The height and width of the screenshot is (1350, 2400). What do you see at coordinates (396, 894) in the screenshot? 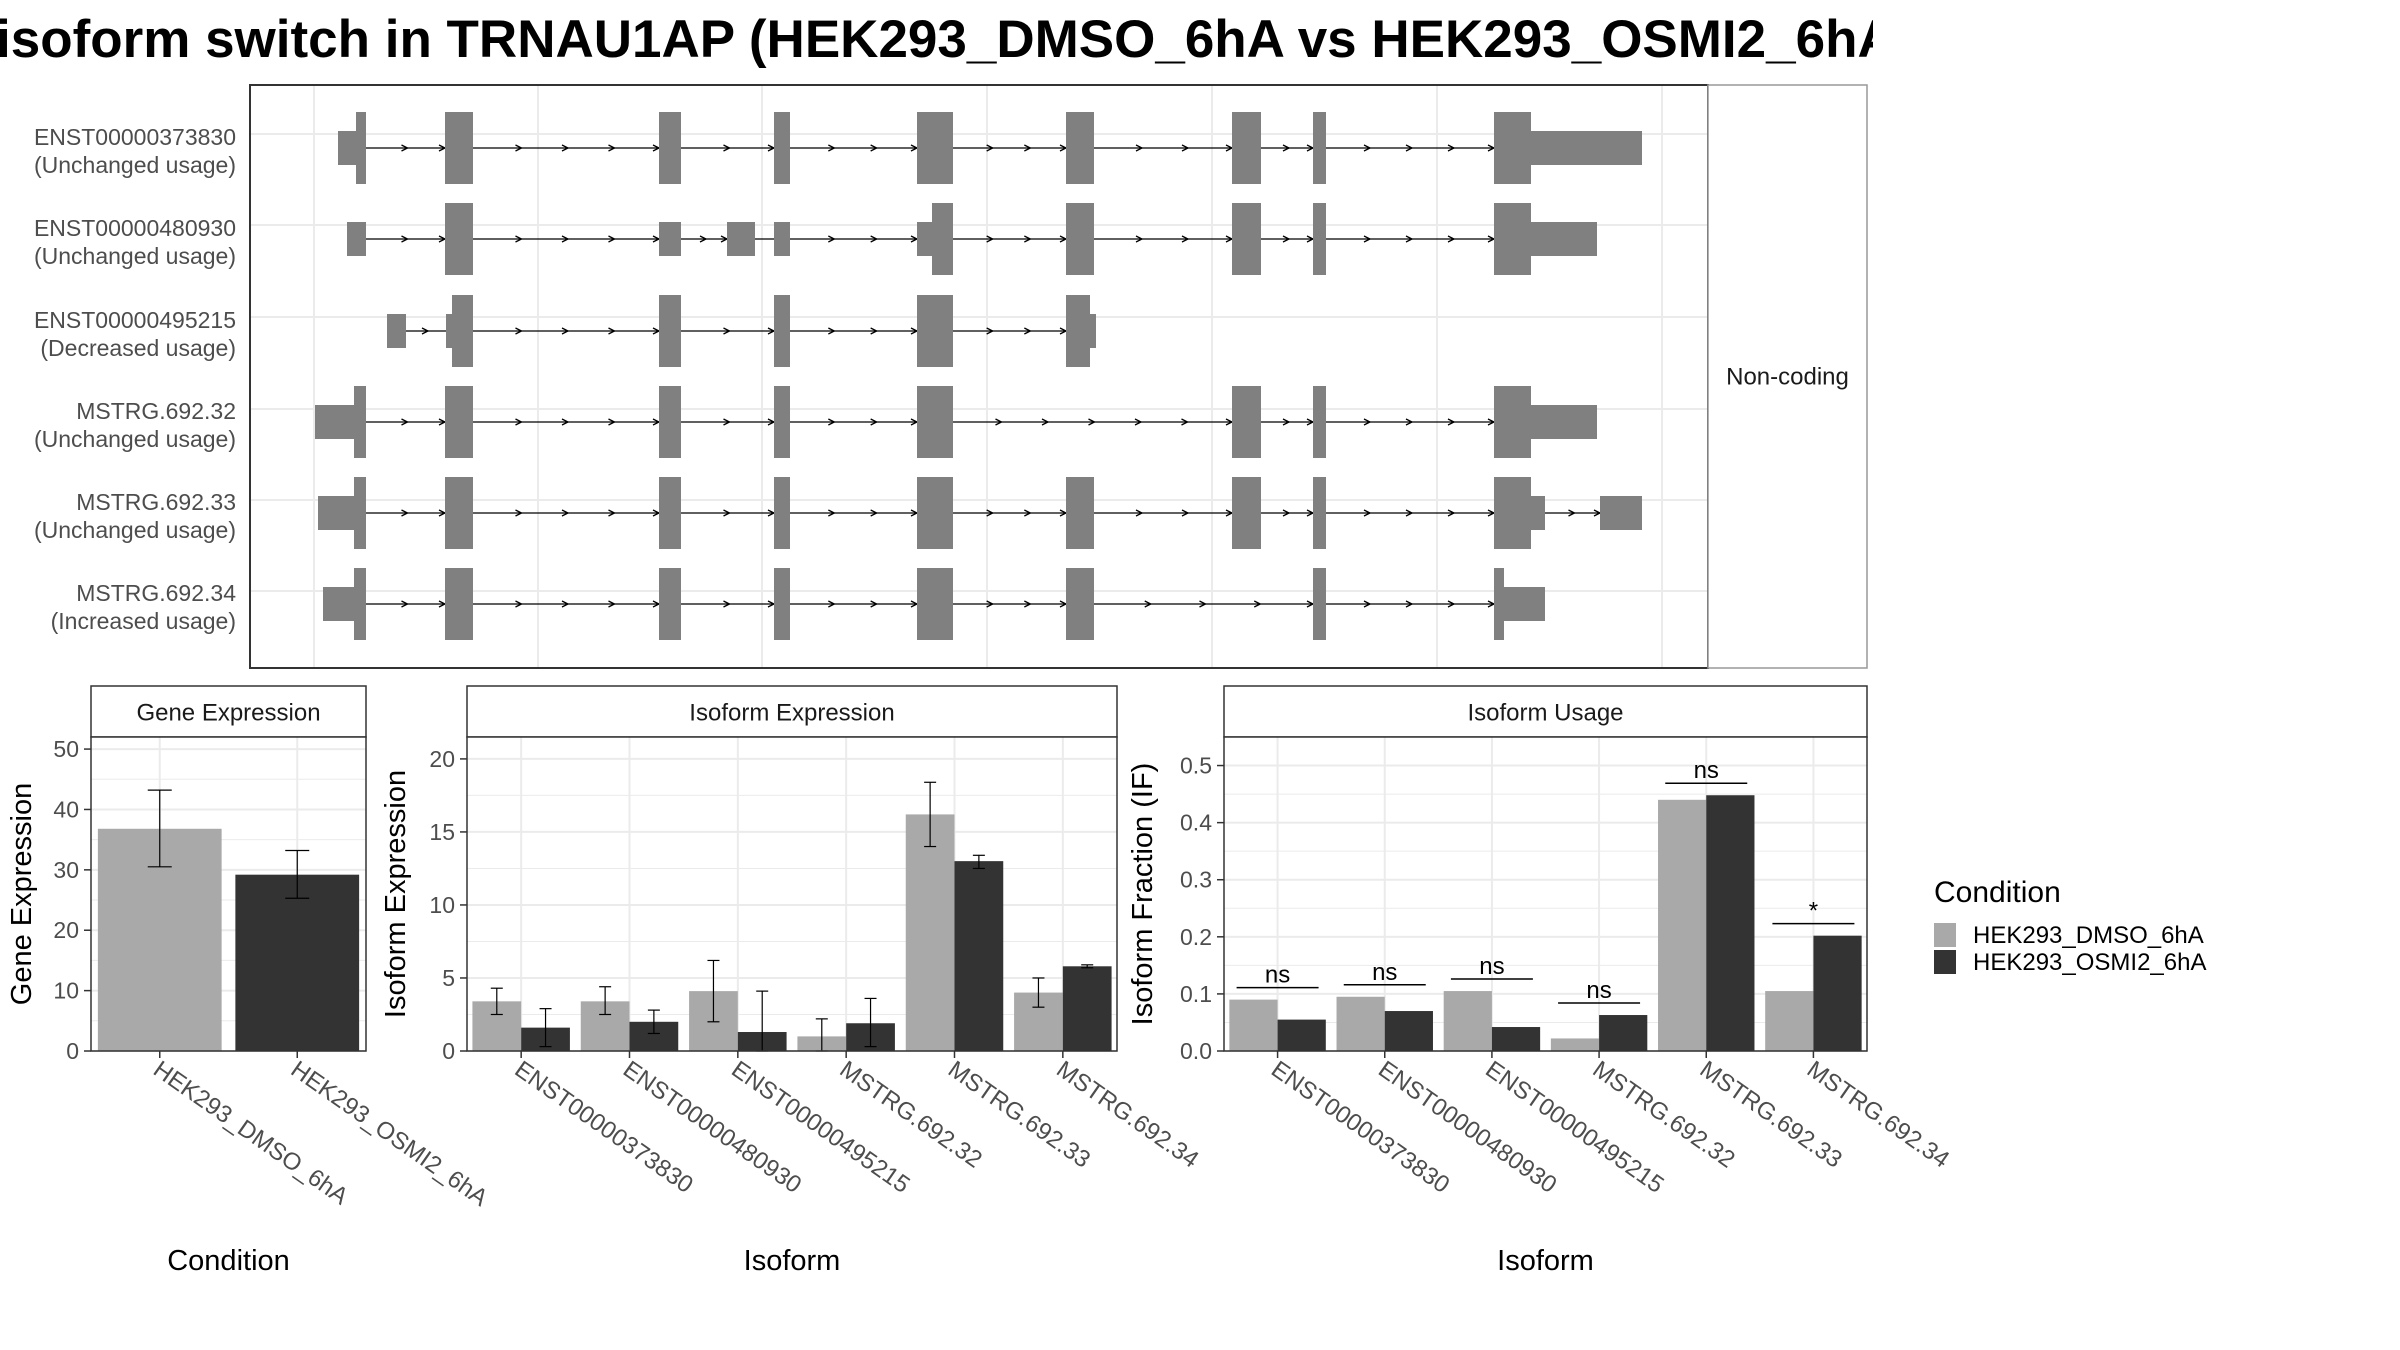
I see `y-axis-title: Isoform Expression` at bounding box center [396, 894].